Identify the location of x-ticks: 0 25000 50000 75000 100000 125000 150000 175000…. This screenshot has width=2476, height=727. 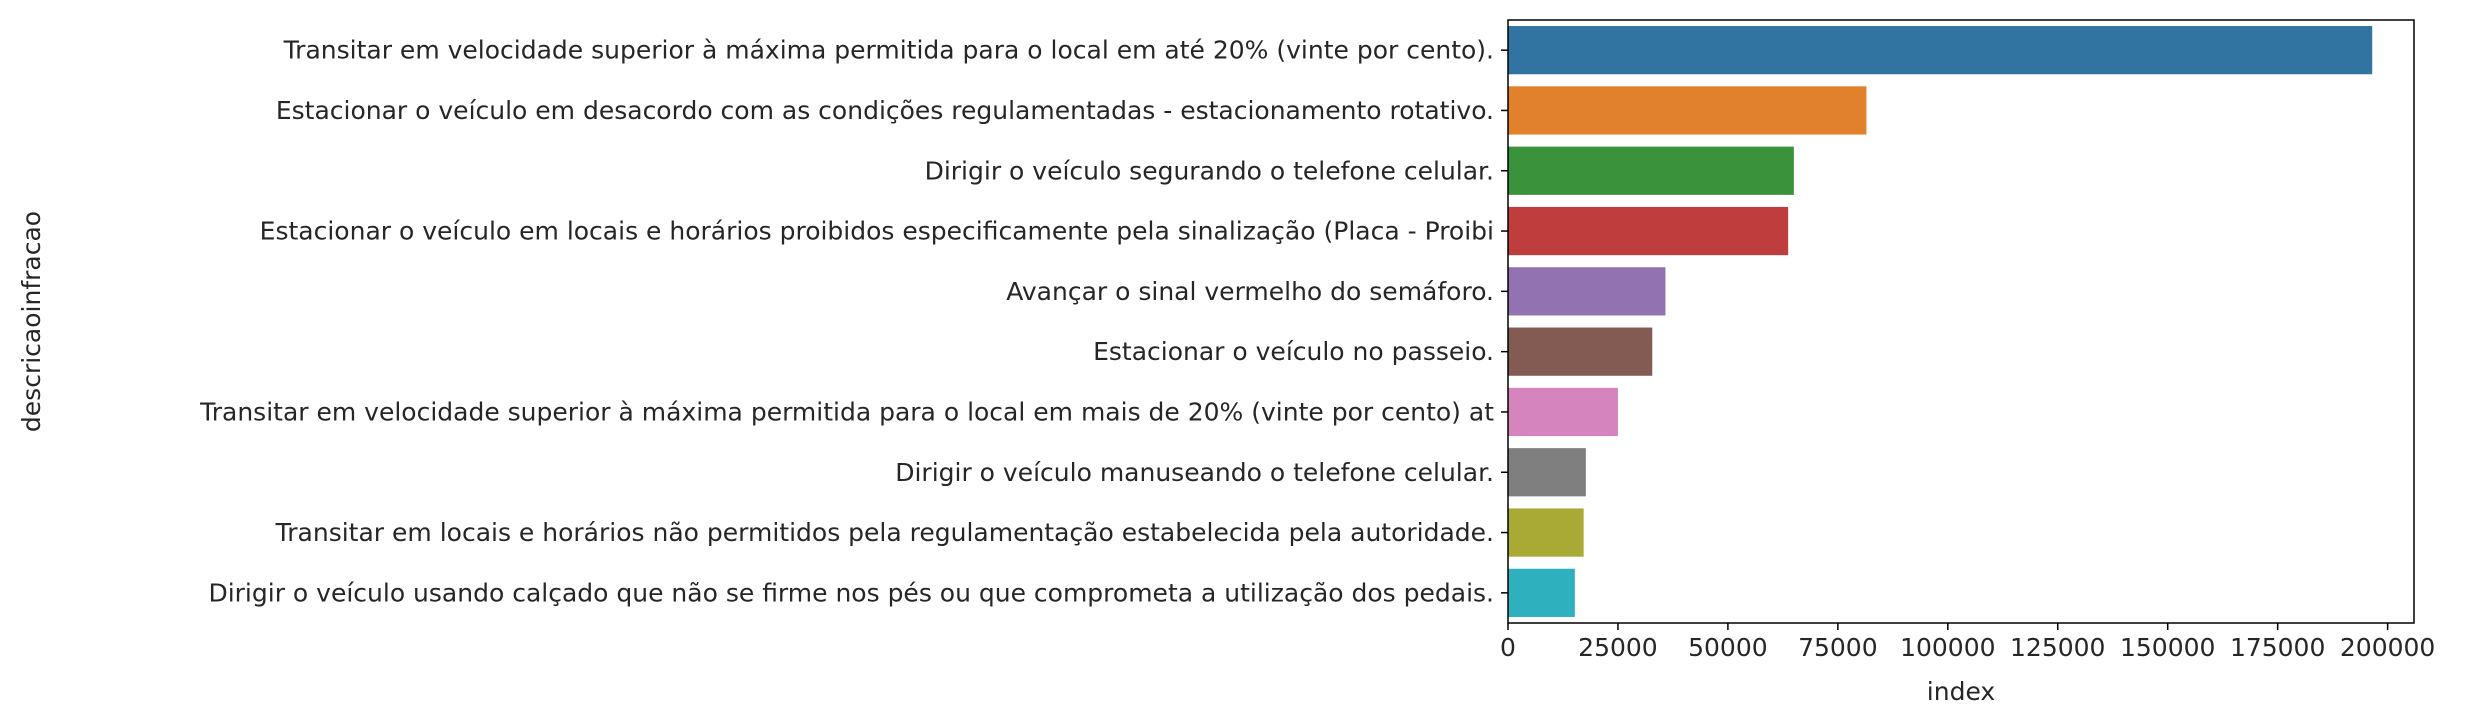
(1967, 642).